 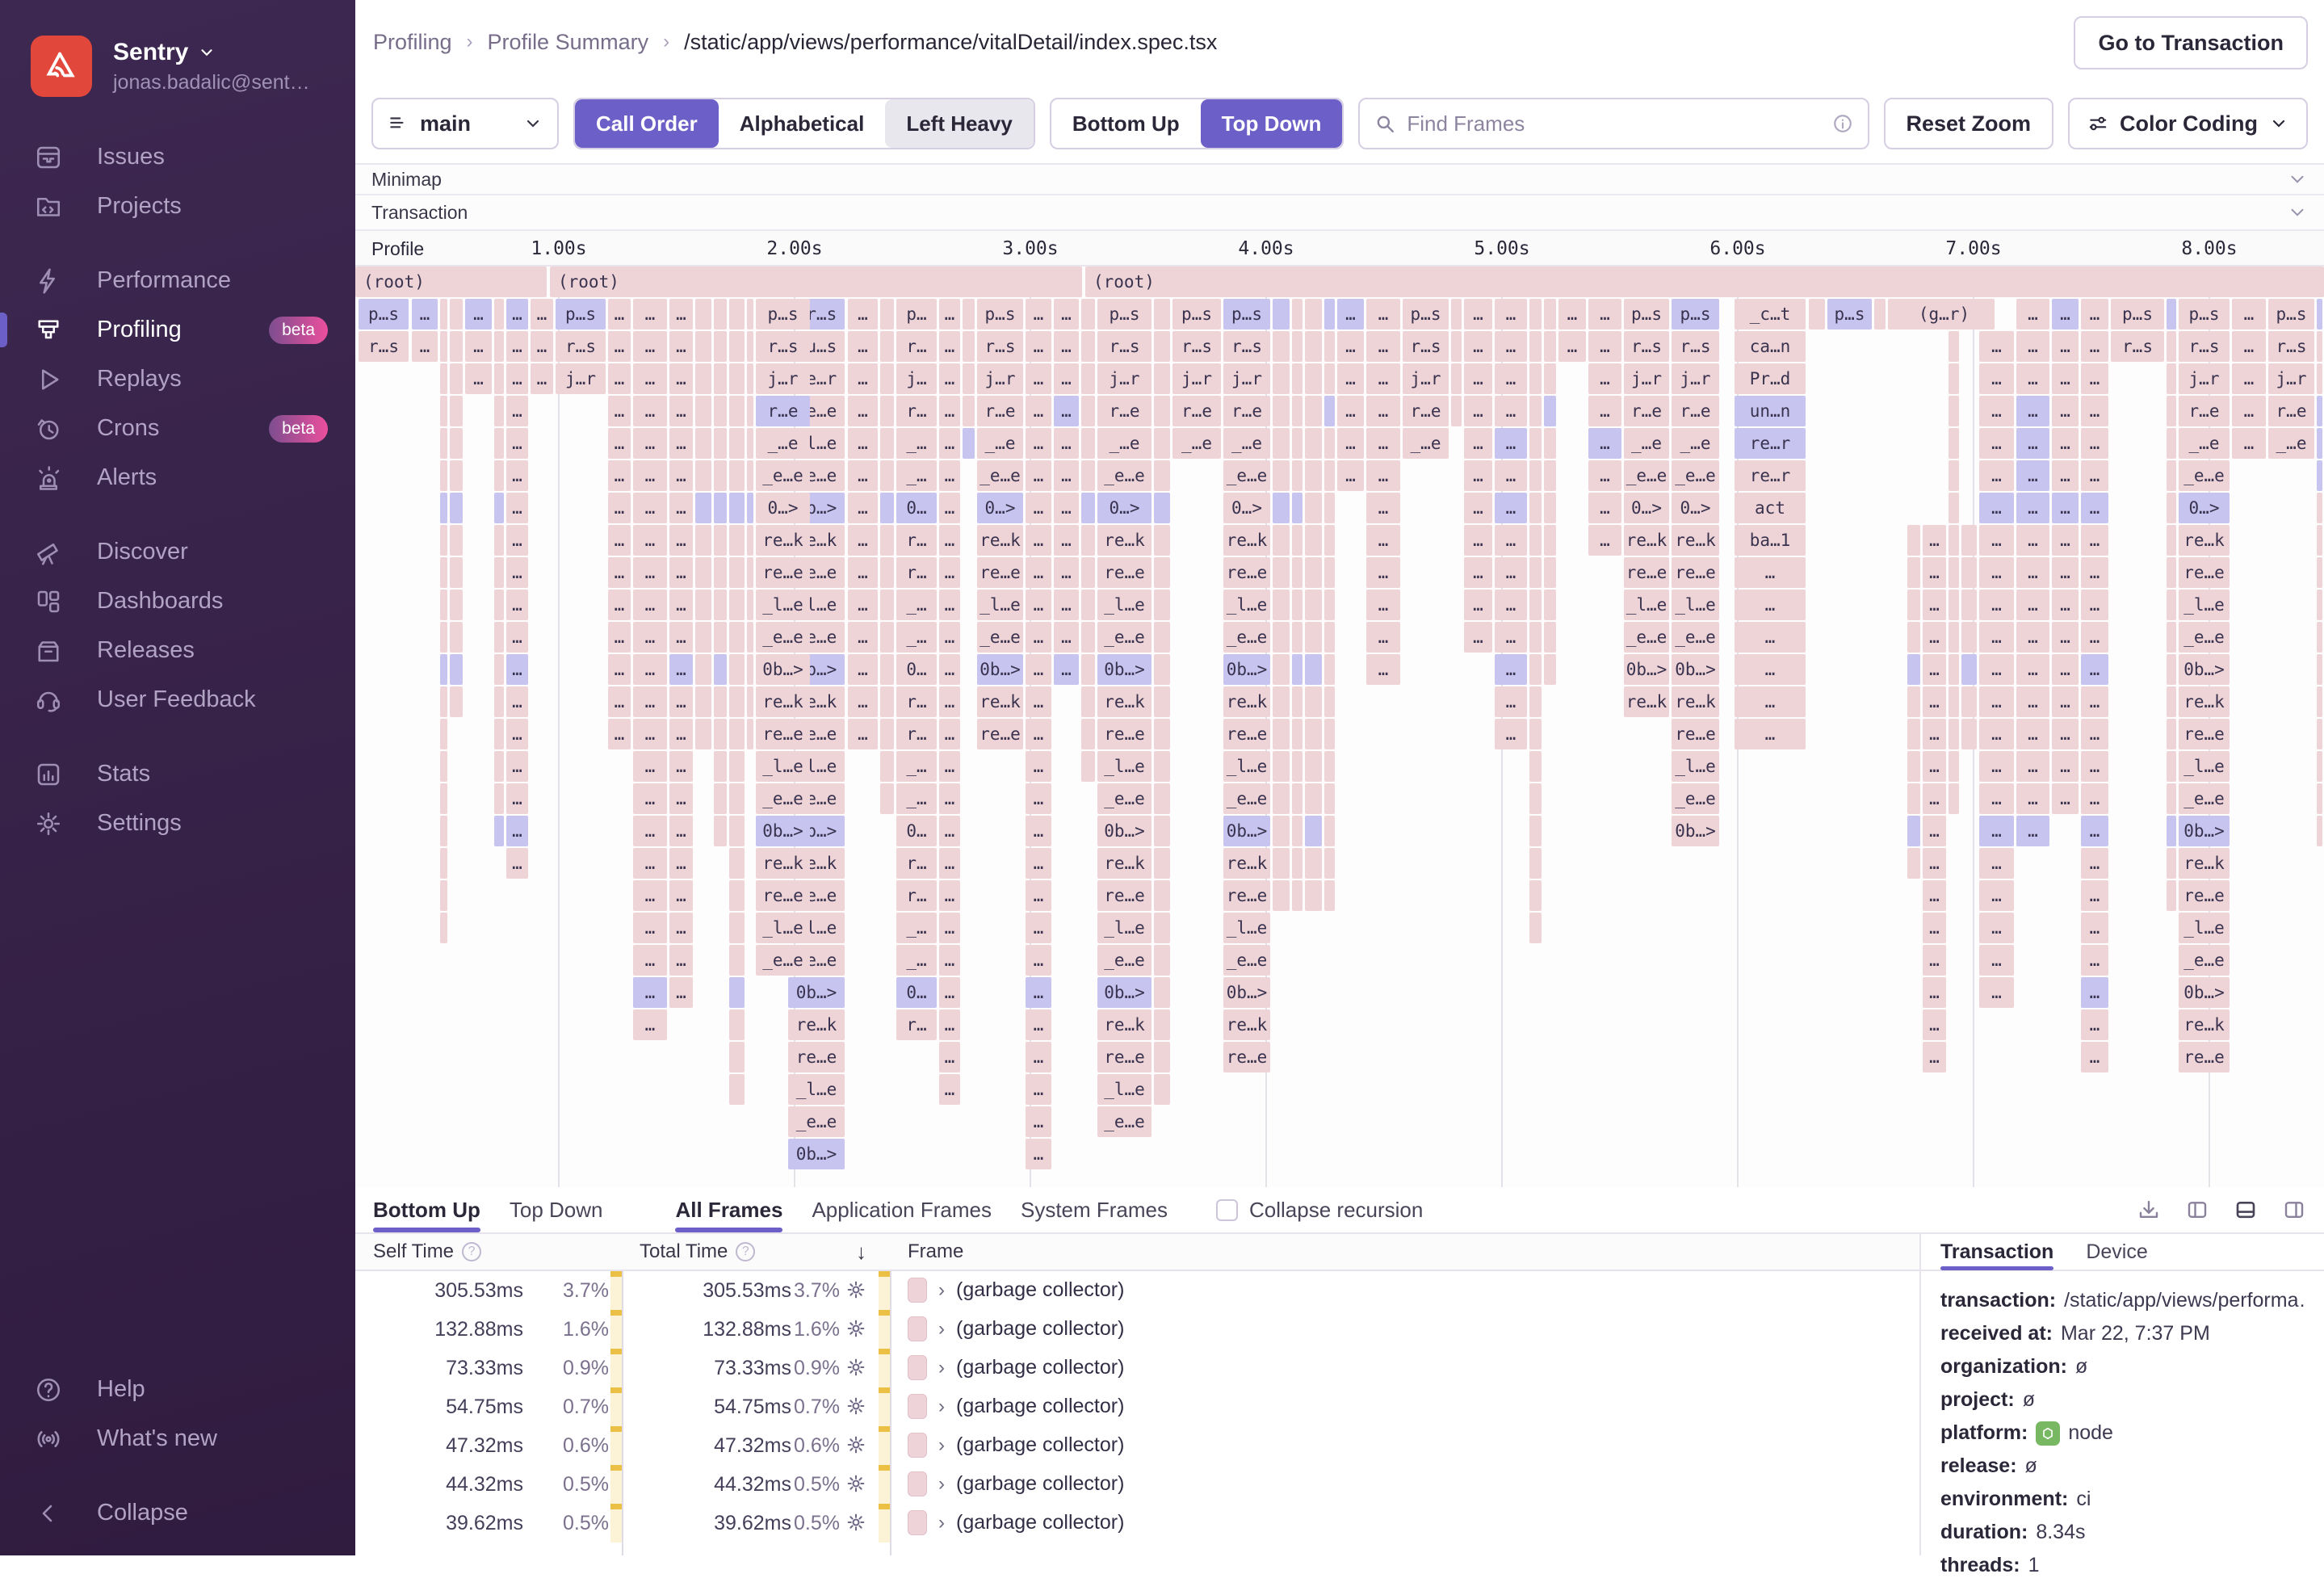 What do you see at coordinates (568, 41) in the screenshot?
I see `breadcrumb-profile-summary: Profile Summary` at bounding box center [568, 41].